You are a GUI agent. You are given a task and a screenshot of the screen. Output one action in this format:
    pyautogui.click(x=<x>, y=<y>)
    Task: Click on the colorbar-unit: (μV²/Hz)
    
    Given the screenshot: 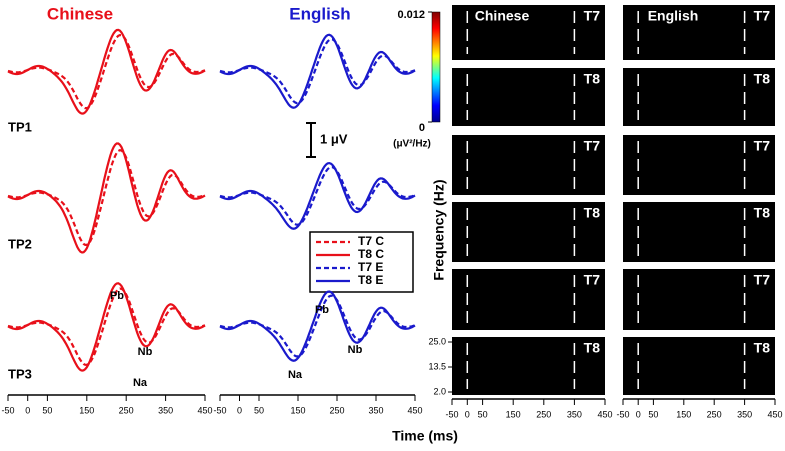 What is the action you would take?
    pyautogui.click(x=412, y=144)
    